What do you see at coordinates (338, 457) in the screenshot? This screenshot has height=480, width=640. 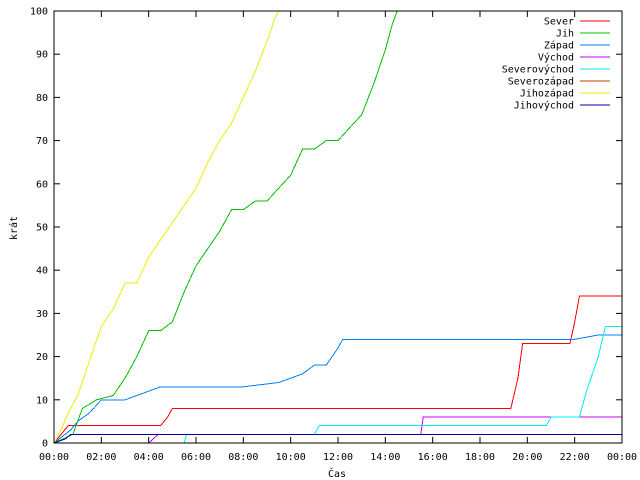 I see `x-tick-label: 12:00` at bounding box center [338, 457].